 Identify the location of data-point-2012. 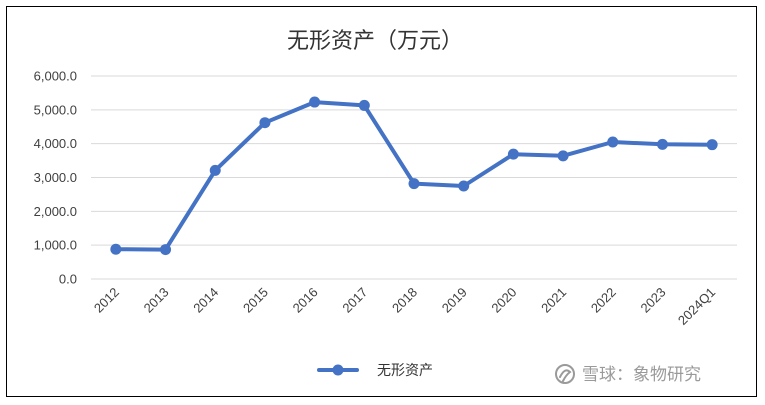
(116, 249).